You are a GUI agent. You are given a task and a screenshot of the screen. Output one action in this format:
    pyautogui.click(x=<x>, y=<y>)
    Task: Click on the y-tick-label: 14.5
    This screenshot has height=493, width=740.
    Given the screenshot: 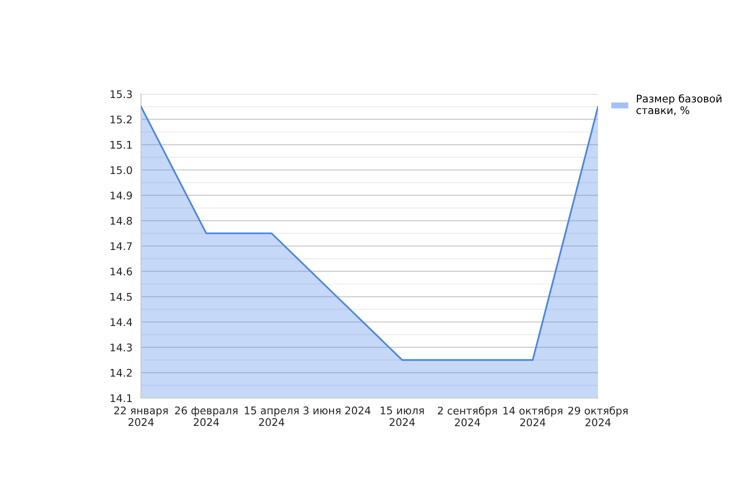 What is the action you would take?
    pyautogui.click(x=121, y=297)
    